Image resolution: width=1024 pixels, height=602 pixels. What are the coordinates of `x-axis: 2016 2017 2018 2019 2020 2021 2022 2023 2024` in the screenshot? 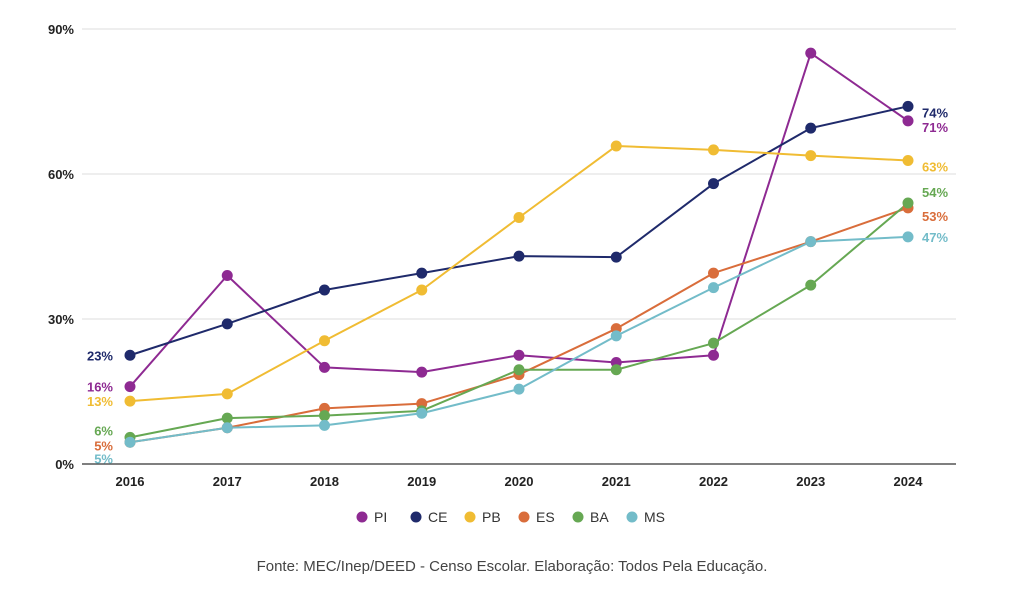 It's located at (519, 476).